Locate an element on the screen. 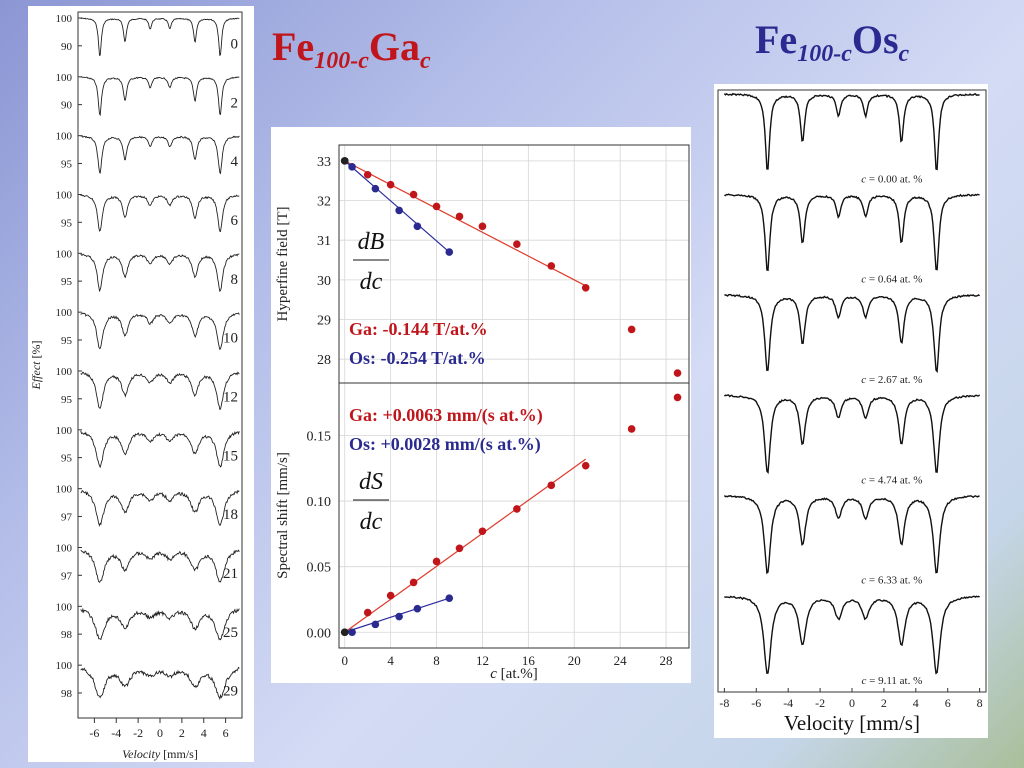 Image resolution: width=1024 pixels, height=768 pixels. title-os-sub: 100- is located at coordinates (819, 54).